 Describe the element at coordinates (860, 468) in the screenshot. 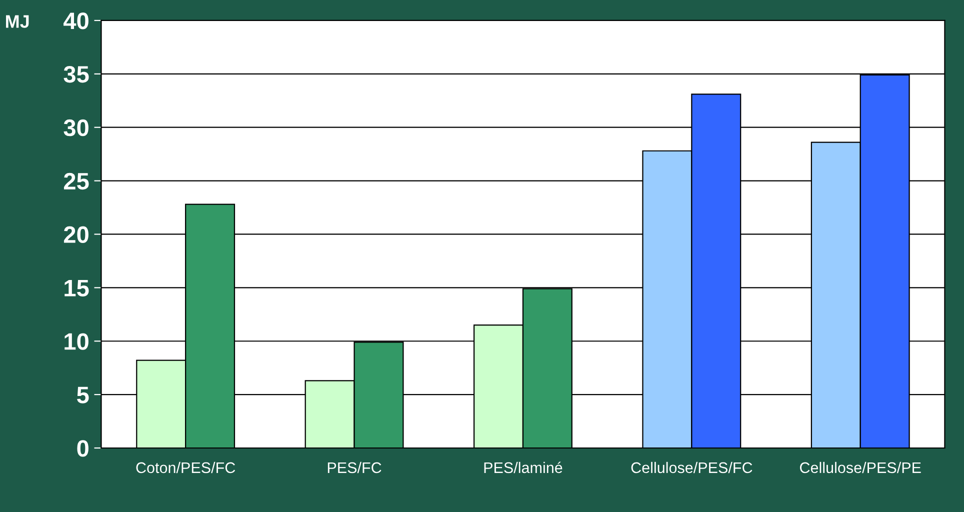

I see `x-tick-label: Cellulose/PES/PE` at that location.